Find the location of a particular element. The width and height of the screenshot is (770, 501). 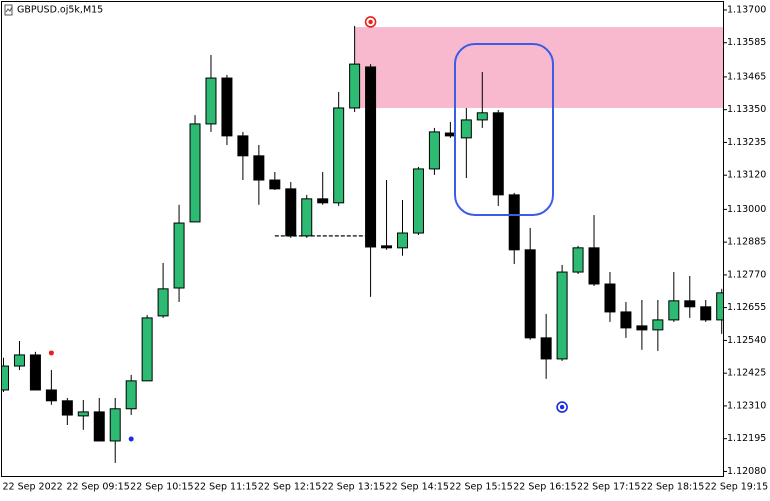

x-tick-label: 22 Sep 17:15 is located at coordinates (608, 487).